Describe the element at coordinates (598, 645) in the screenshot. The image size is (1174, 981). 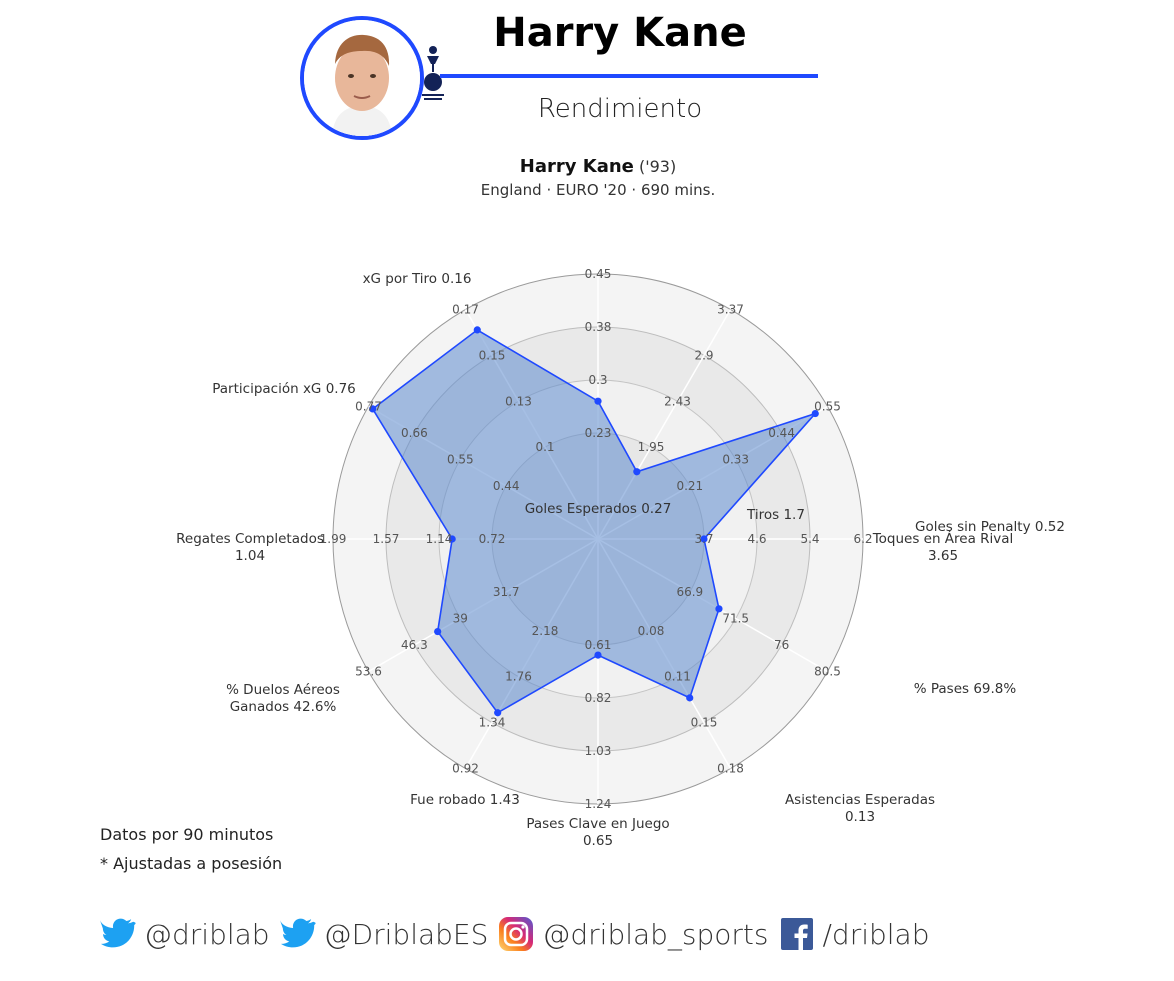
I see `radar-tick-label: 0.61` at that location.